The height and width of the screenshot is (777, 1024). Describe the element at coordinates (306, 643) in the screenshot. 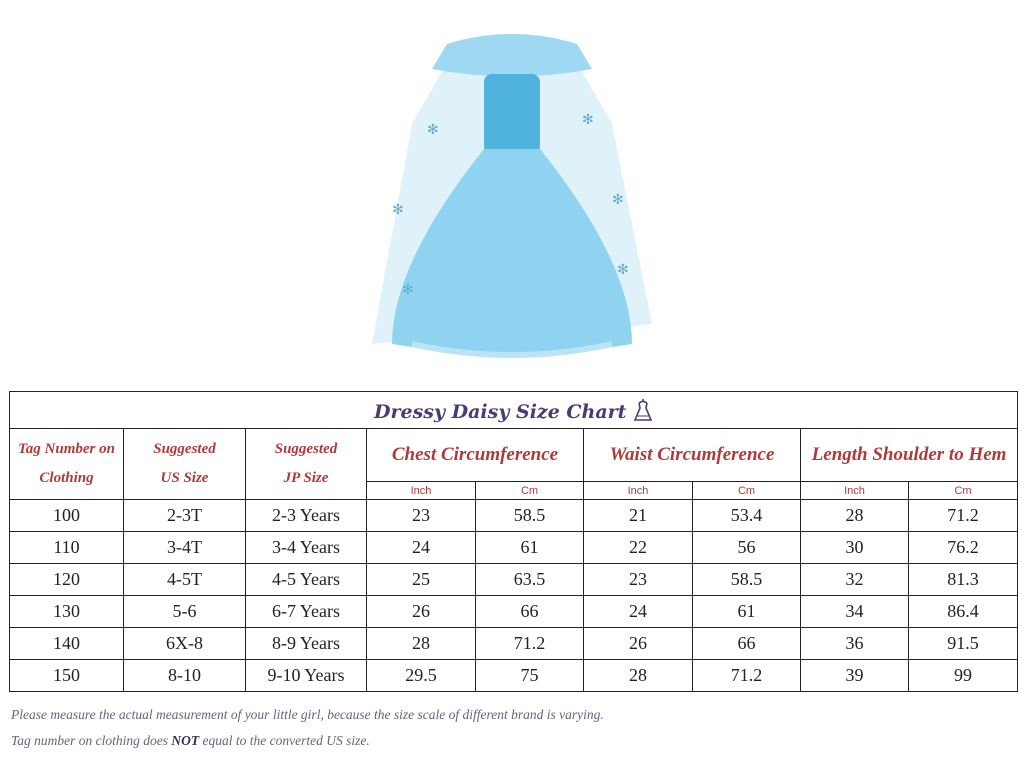

I see `table-cell: 8-9 Years` at that location.